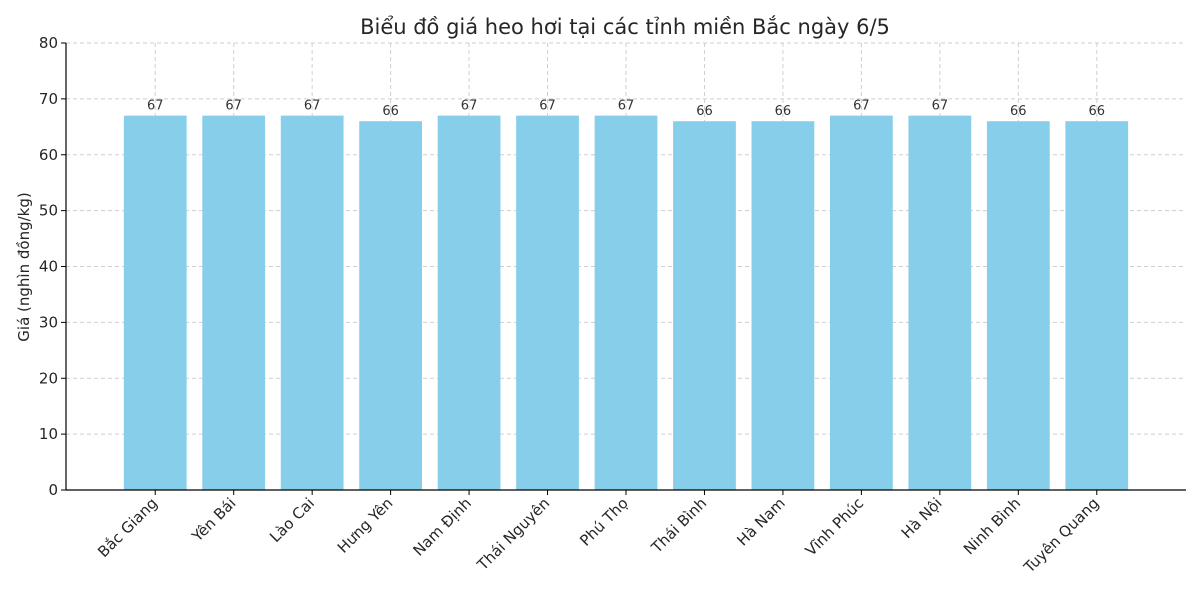 This screenshot has width=1200, height=600. I want to click on y-tick-label: 50, so click(48, 211).